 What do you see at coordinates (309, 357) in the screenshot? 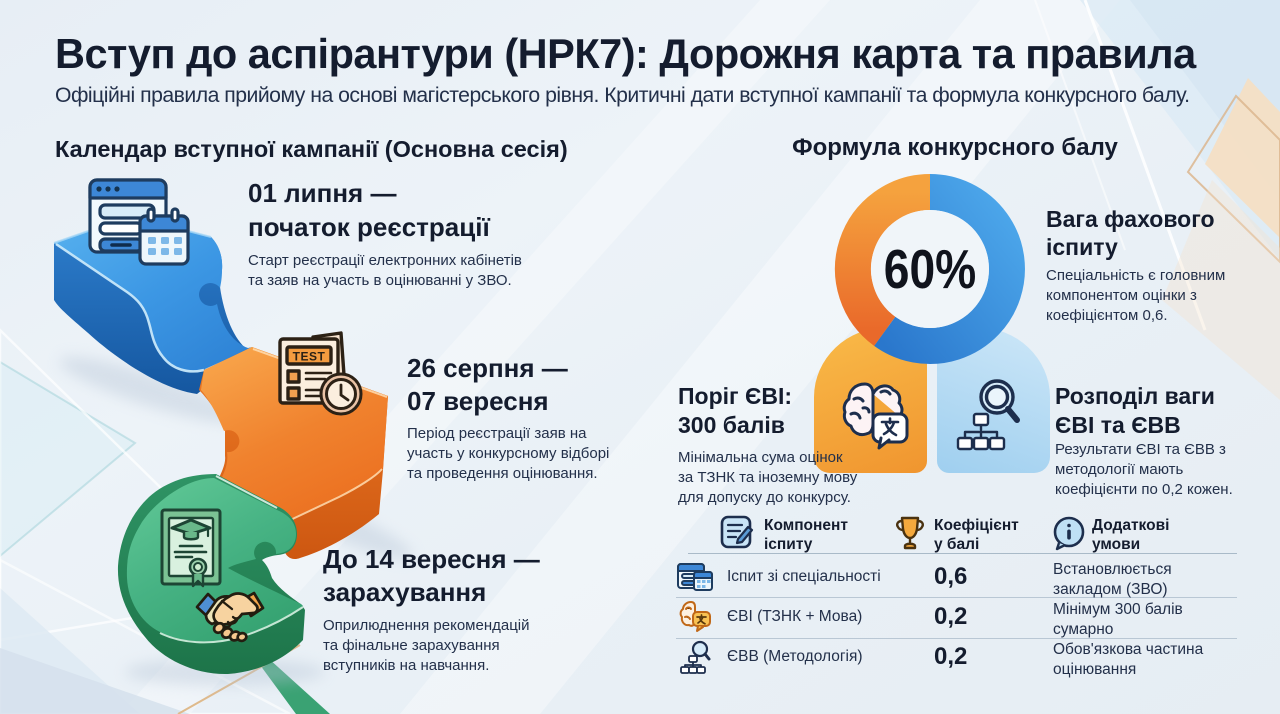
I see `svg-text: TEST` at bounding box center [309, 357].